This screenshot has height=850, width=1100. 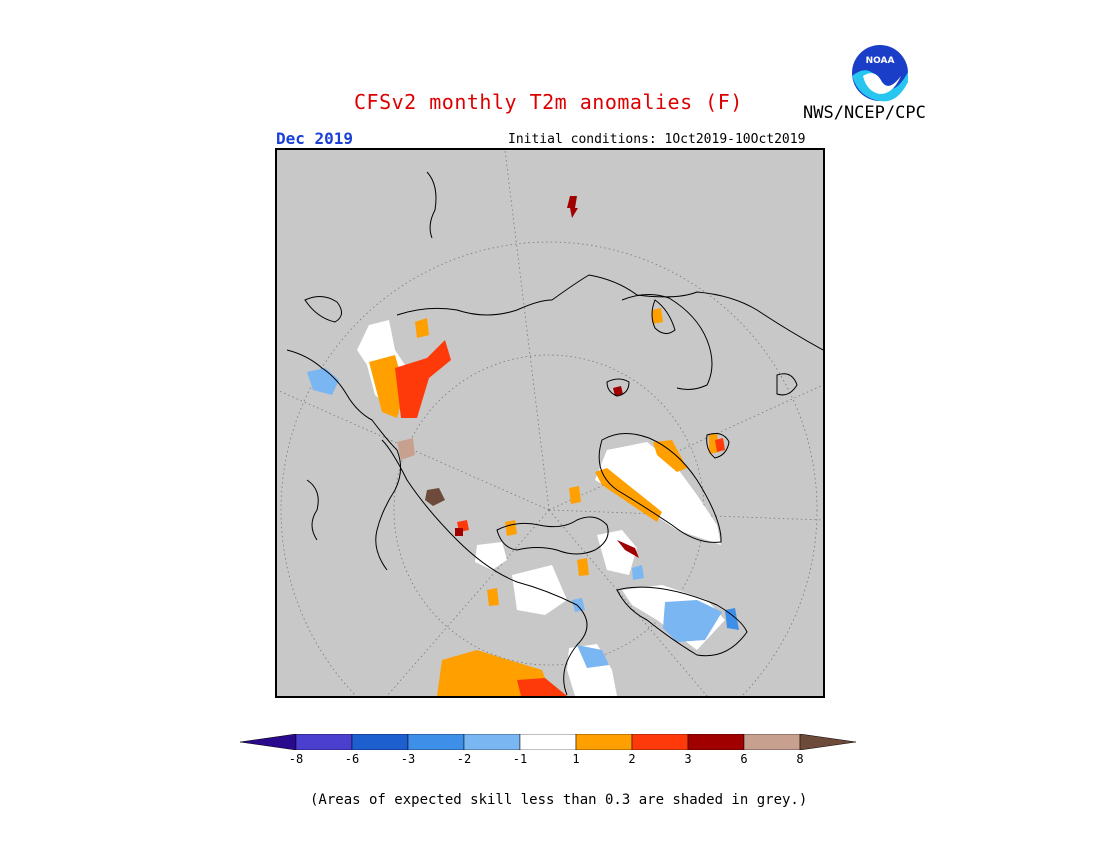 I want to click on colorbar-tick-label: -2, so click(x=464, y=759).